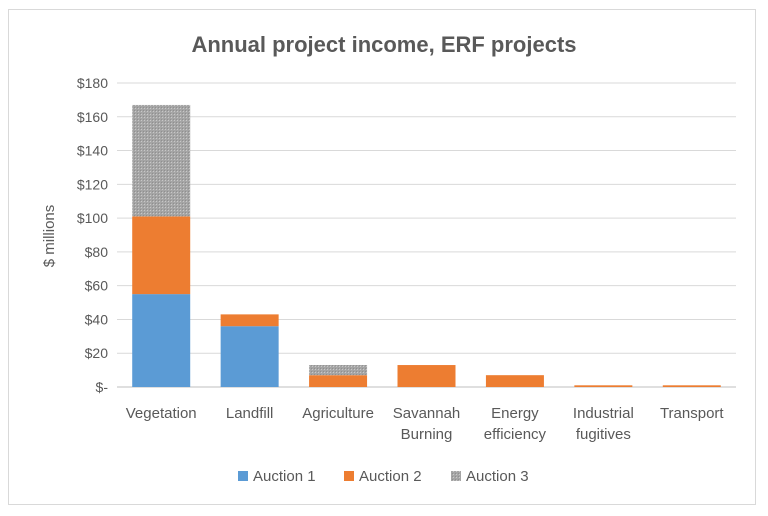 This screenshot has height=516, width=768. I want to click on y-tick-label: $80, so click(97, 252).